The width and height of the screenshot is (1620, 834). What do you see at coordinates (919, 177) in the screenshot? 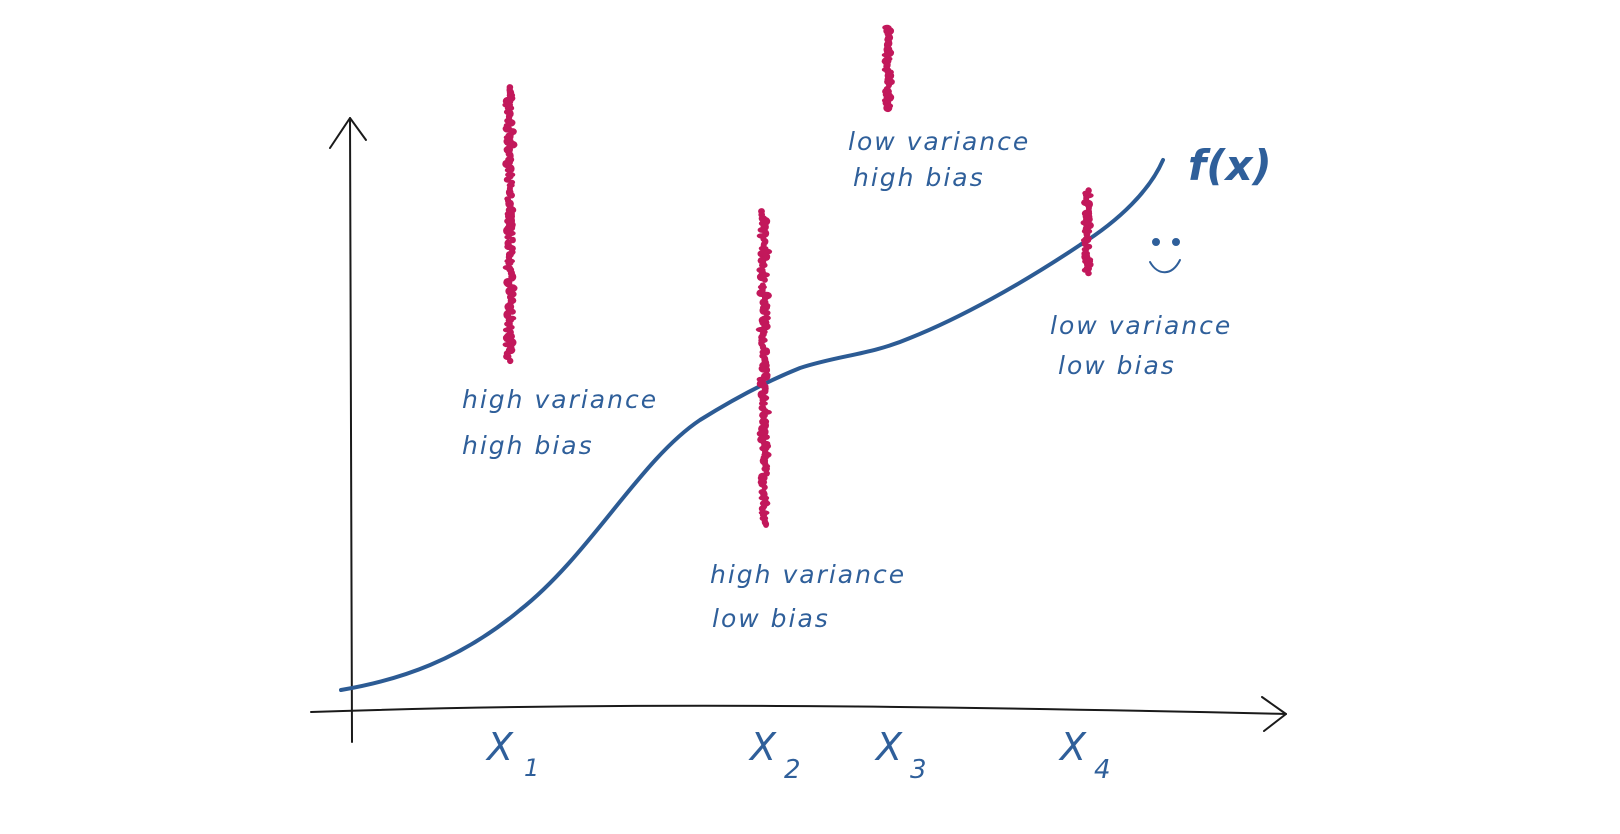
I see `annotation-x3-line2: high bias` at bounding box center [919, 177].